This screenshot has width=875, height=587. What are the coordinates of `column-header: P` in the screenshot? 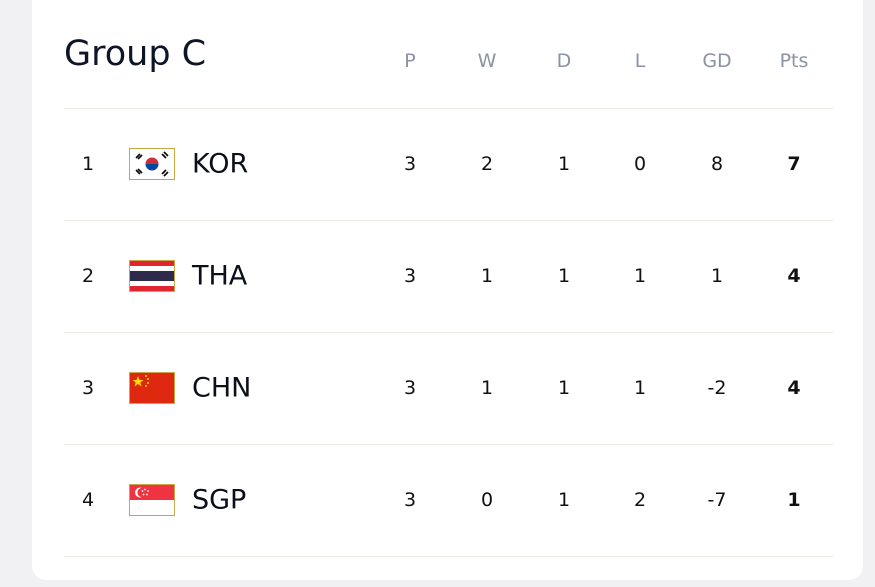 It's located at (410, 61).